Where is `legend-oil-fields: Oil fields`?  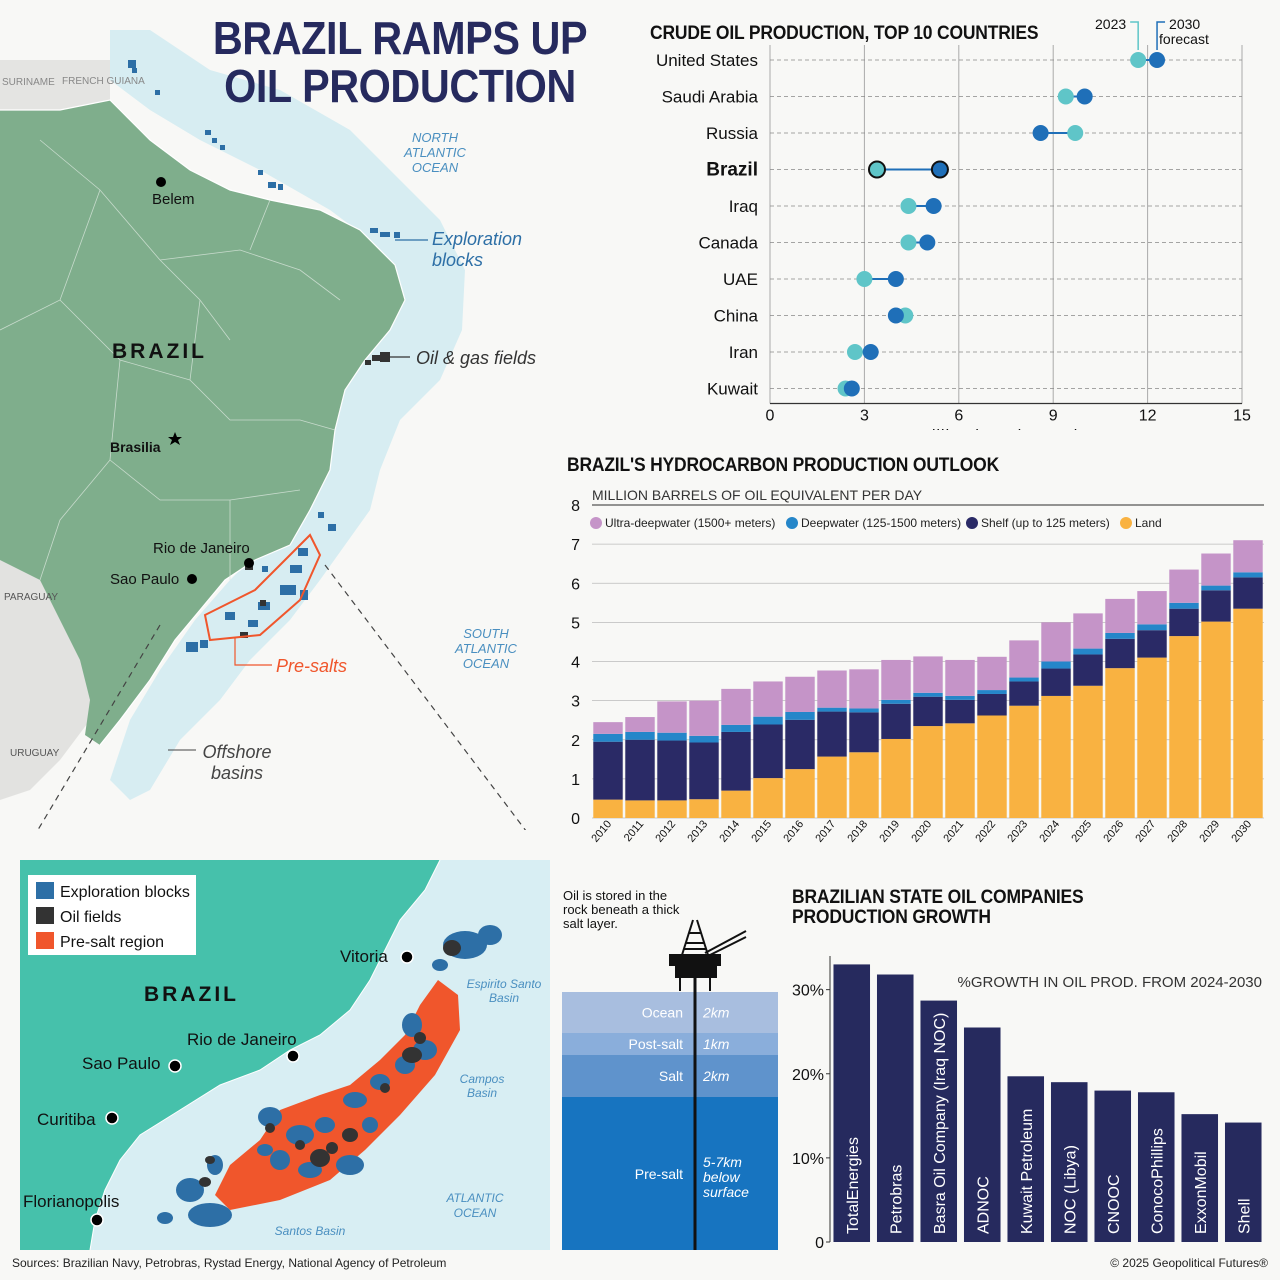
legend-oil-fields: Oil fields is located at coordinates (90, 917).